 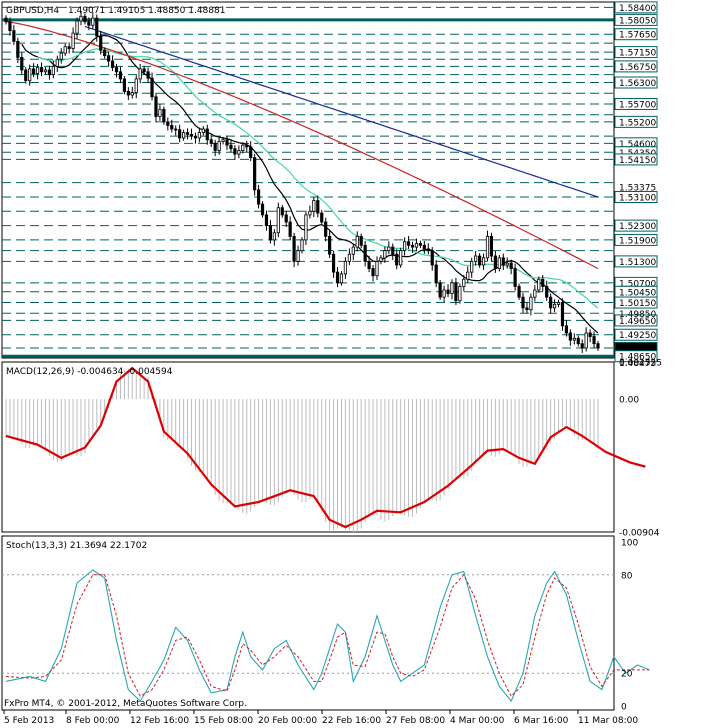 What do you see at coordinates (637, 36) in the screenshot?
I see `price-tag-label: 1.57650` at bounding box center [637, 36].